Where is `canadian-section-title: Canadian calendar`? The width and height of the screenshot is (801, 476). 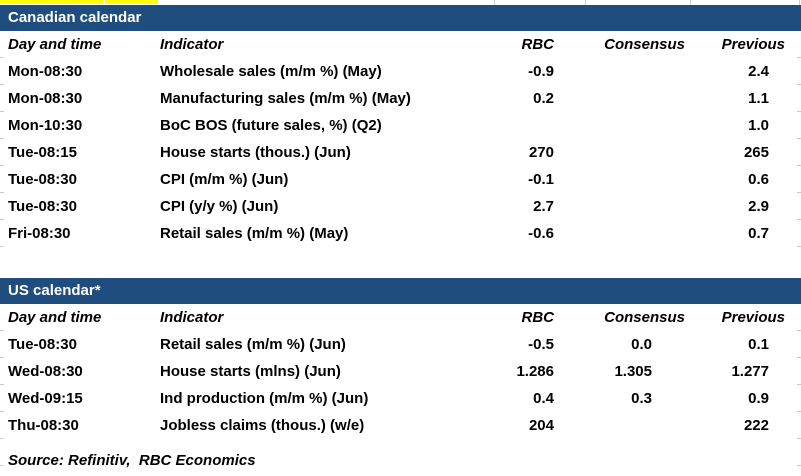
canadian-section-title: Canadian calendar is located at coordinates (75, 17).